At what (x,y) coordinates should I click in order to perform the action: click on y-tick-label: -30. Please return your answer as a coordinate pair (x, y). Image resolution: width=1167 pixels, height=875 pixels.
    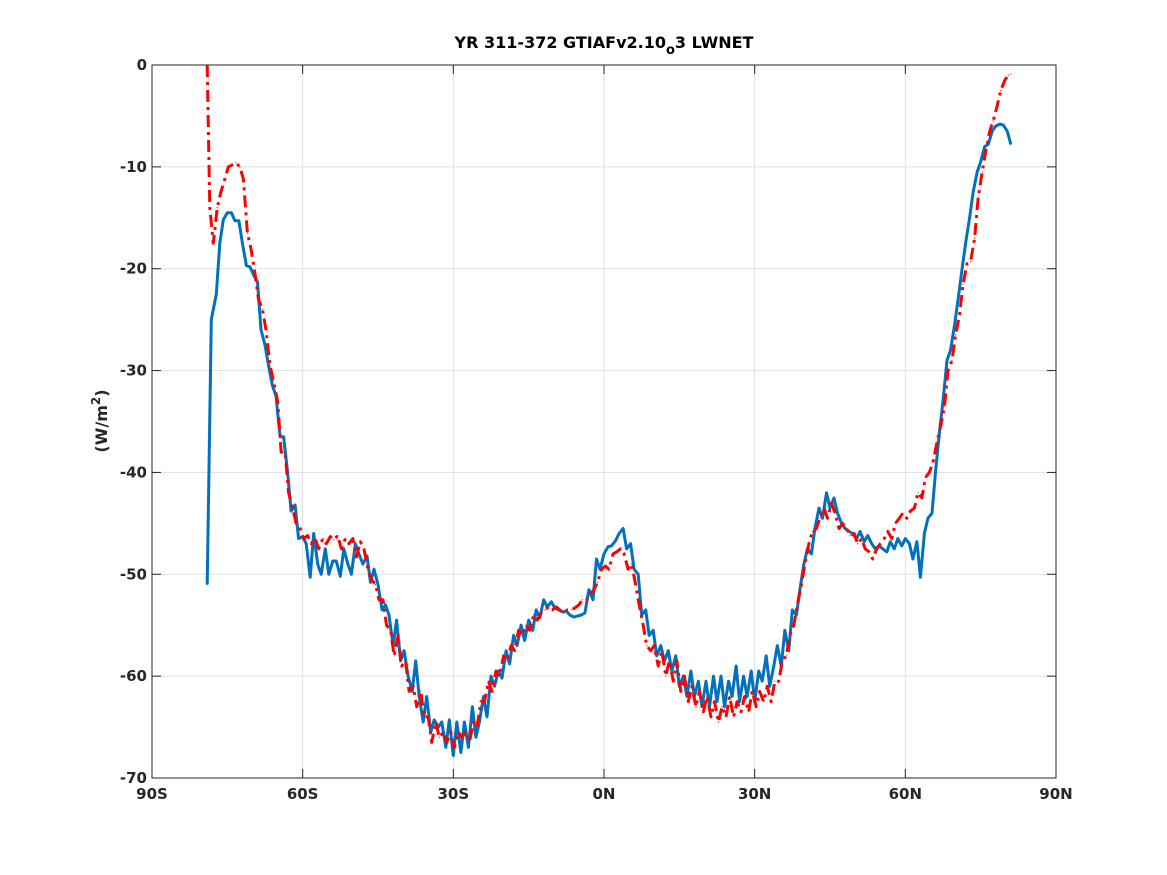
    Looking at the image, I should click on (133, 371).